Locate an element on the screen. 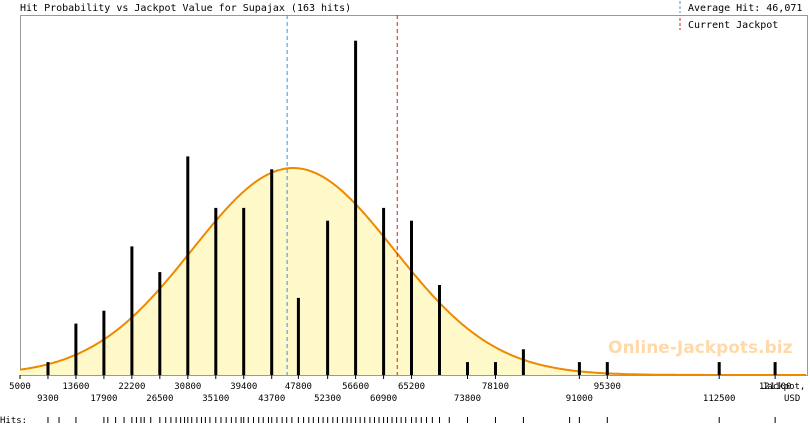  x-tick-label: 9300 is located at coordinates (48, 399).